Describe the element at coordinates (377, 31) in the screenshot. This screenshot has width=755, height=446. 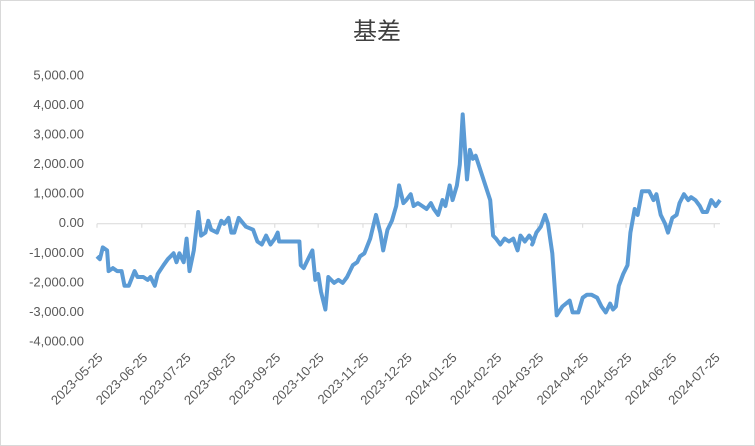
I see `chart-title: 基差` at that location.